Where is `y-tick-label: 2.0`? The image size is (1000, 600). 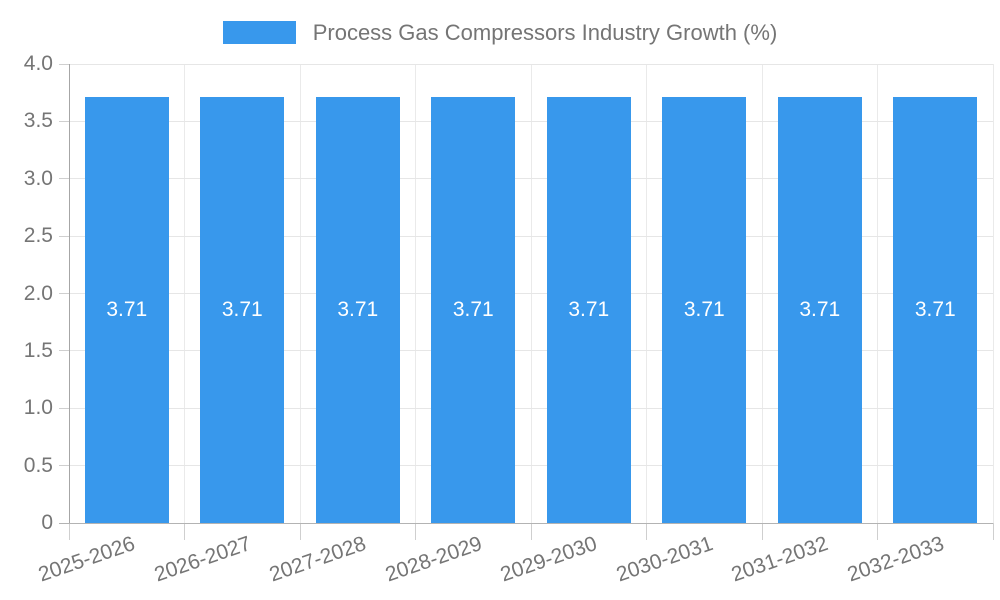
y-tick-label: 2.0 is located at coordinates (38, 293).